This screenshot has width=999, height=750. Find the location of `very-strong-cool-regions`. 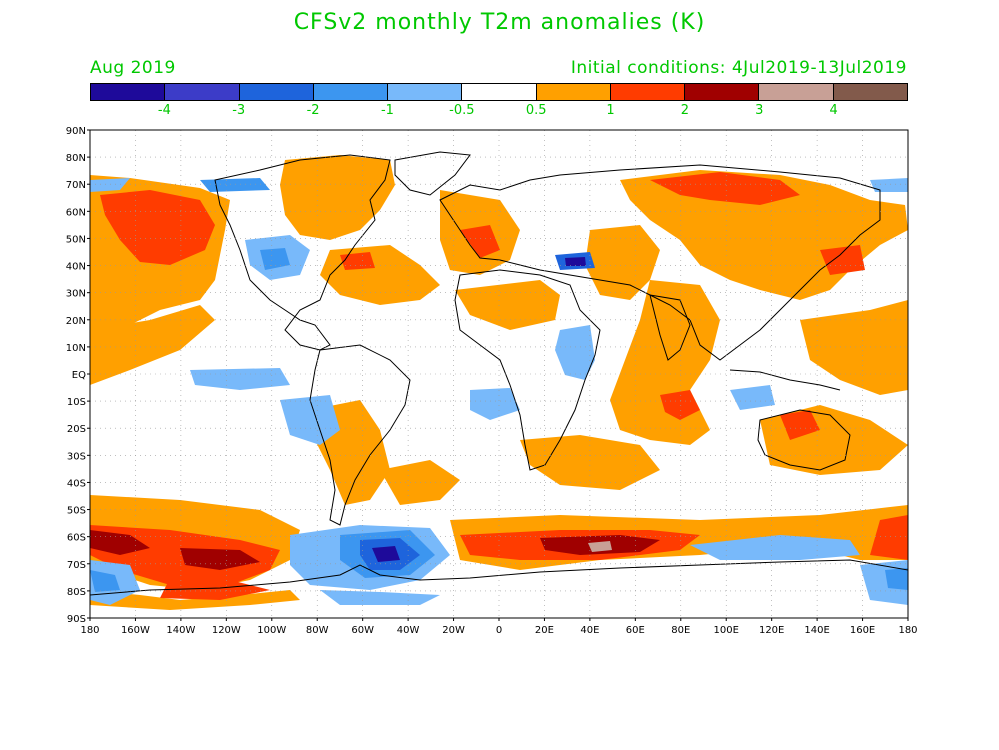

very-strong-cool-regions is located at coordinates (479, 409).